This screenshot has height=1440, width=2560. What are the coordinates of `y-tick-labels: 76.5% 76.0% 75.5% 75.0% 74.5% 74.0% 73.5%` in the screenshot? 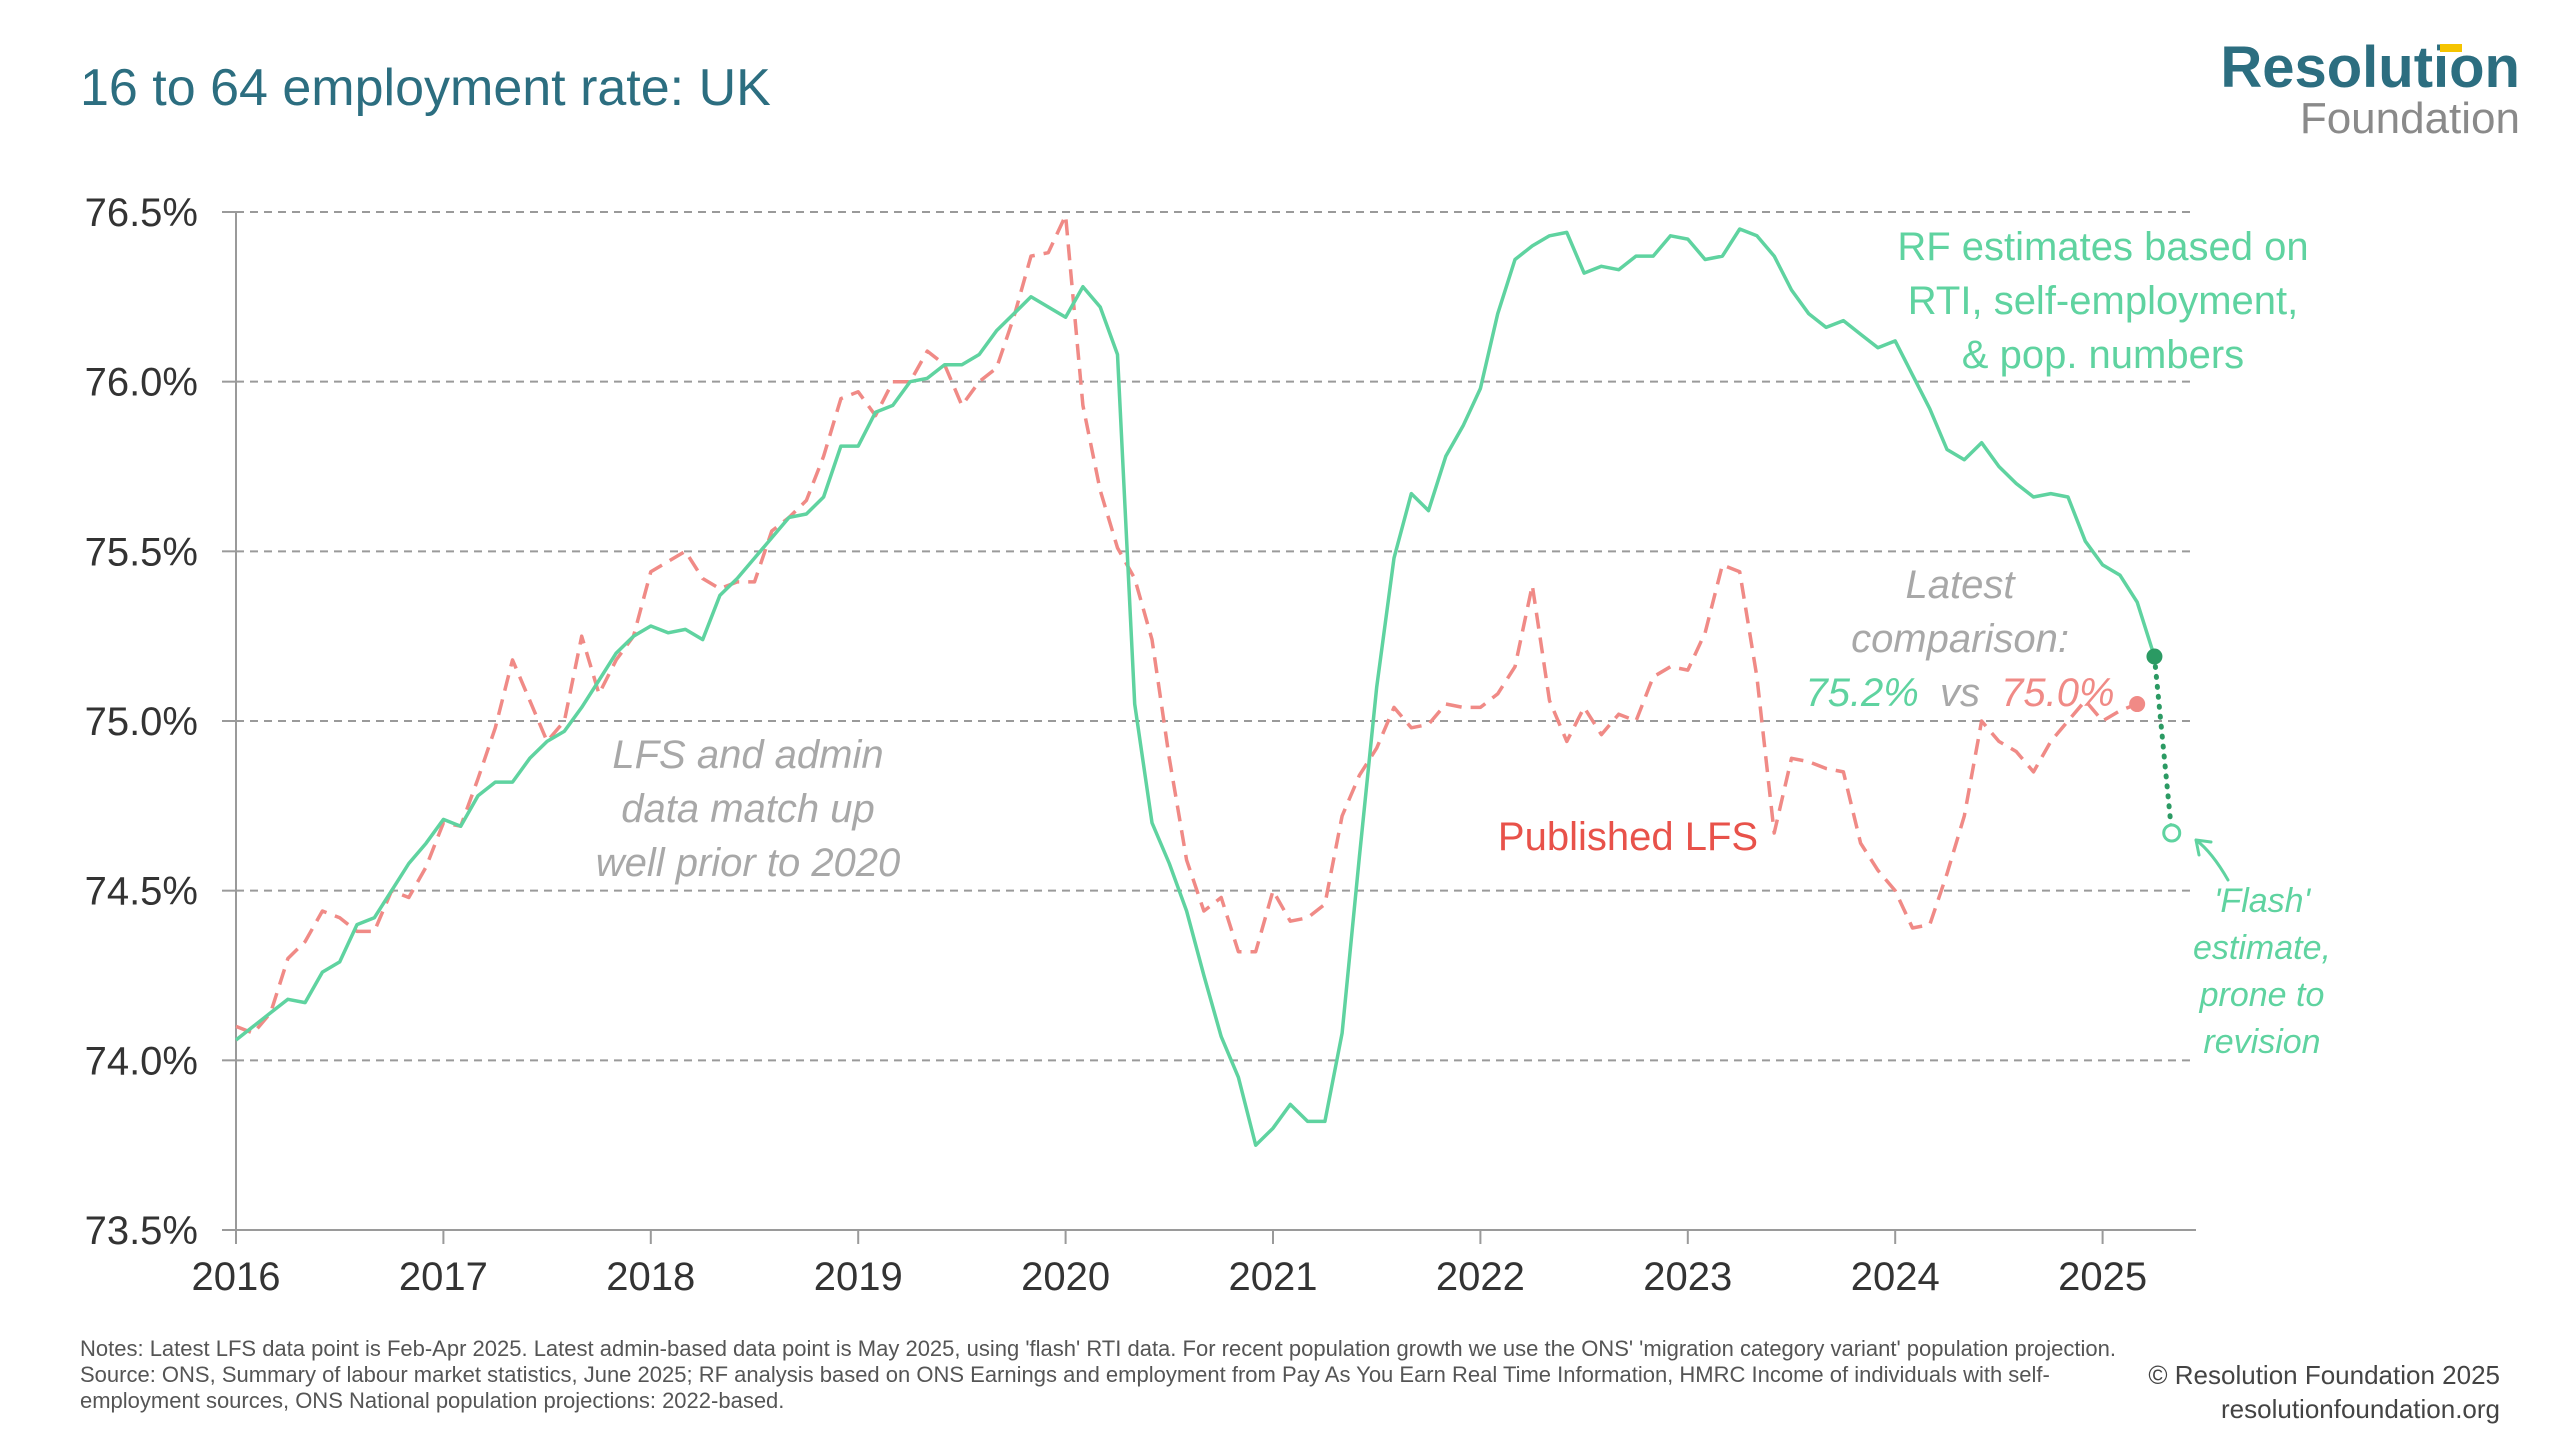 It's located at (160, 722).